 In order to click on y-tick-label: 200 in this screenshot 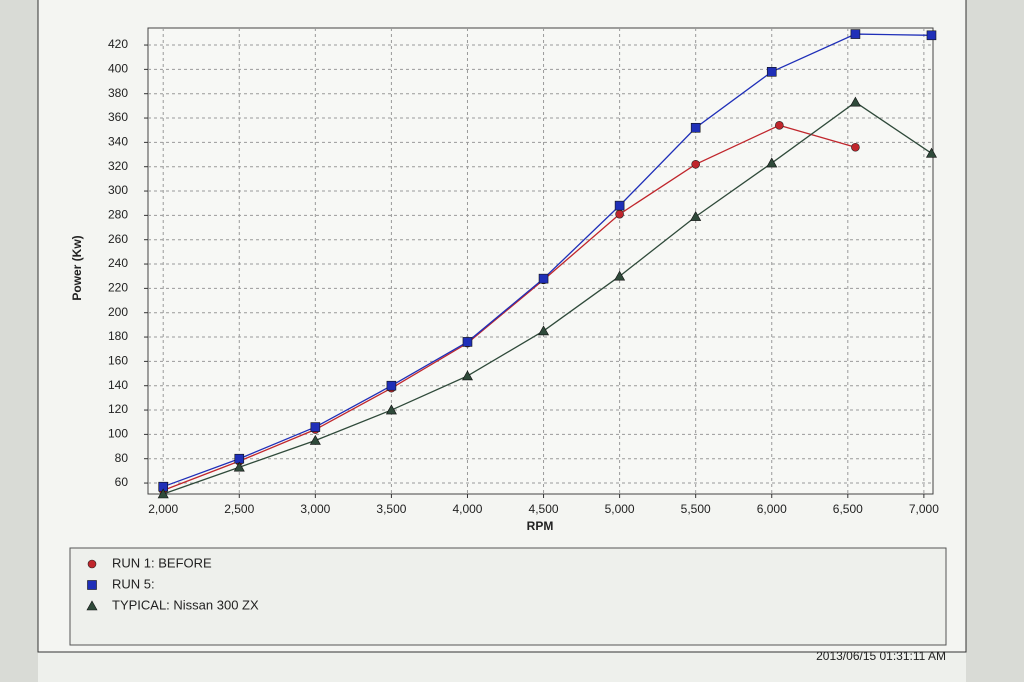, I will do `click(118, 312)`.